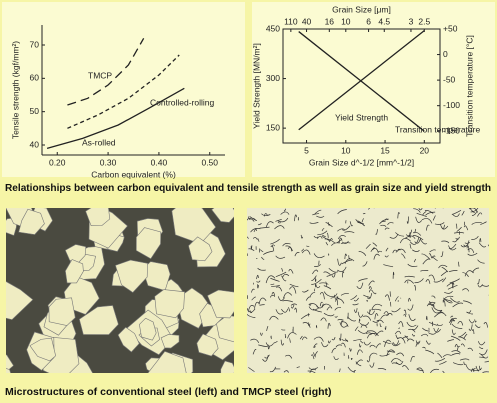 The image size is (497, 403). Describe the element at coordinates (256, 86) in the screenshot. I see `y-axis-label: Yield Strength [MN/m²]` at that location.